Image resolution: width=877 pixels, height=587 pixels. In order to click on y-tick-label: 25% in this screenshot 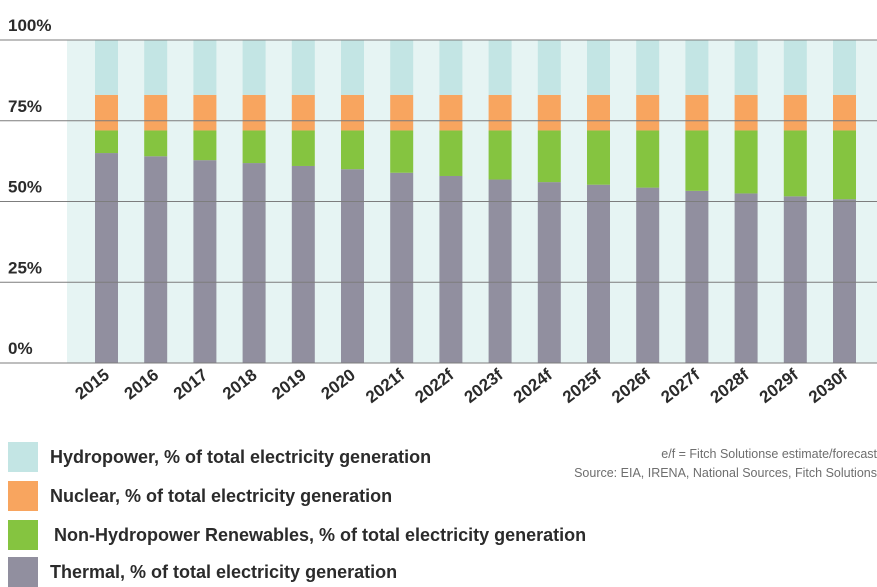, I will do `click(25, 267)`.